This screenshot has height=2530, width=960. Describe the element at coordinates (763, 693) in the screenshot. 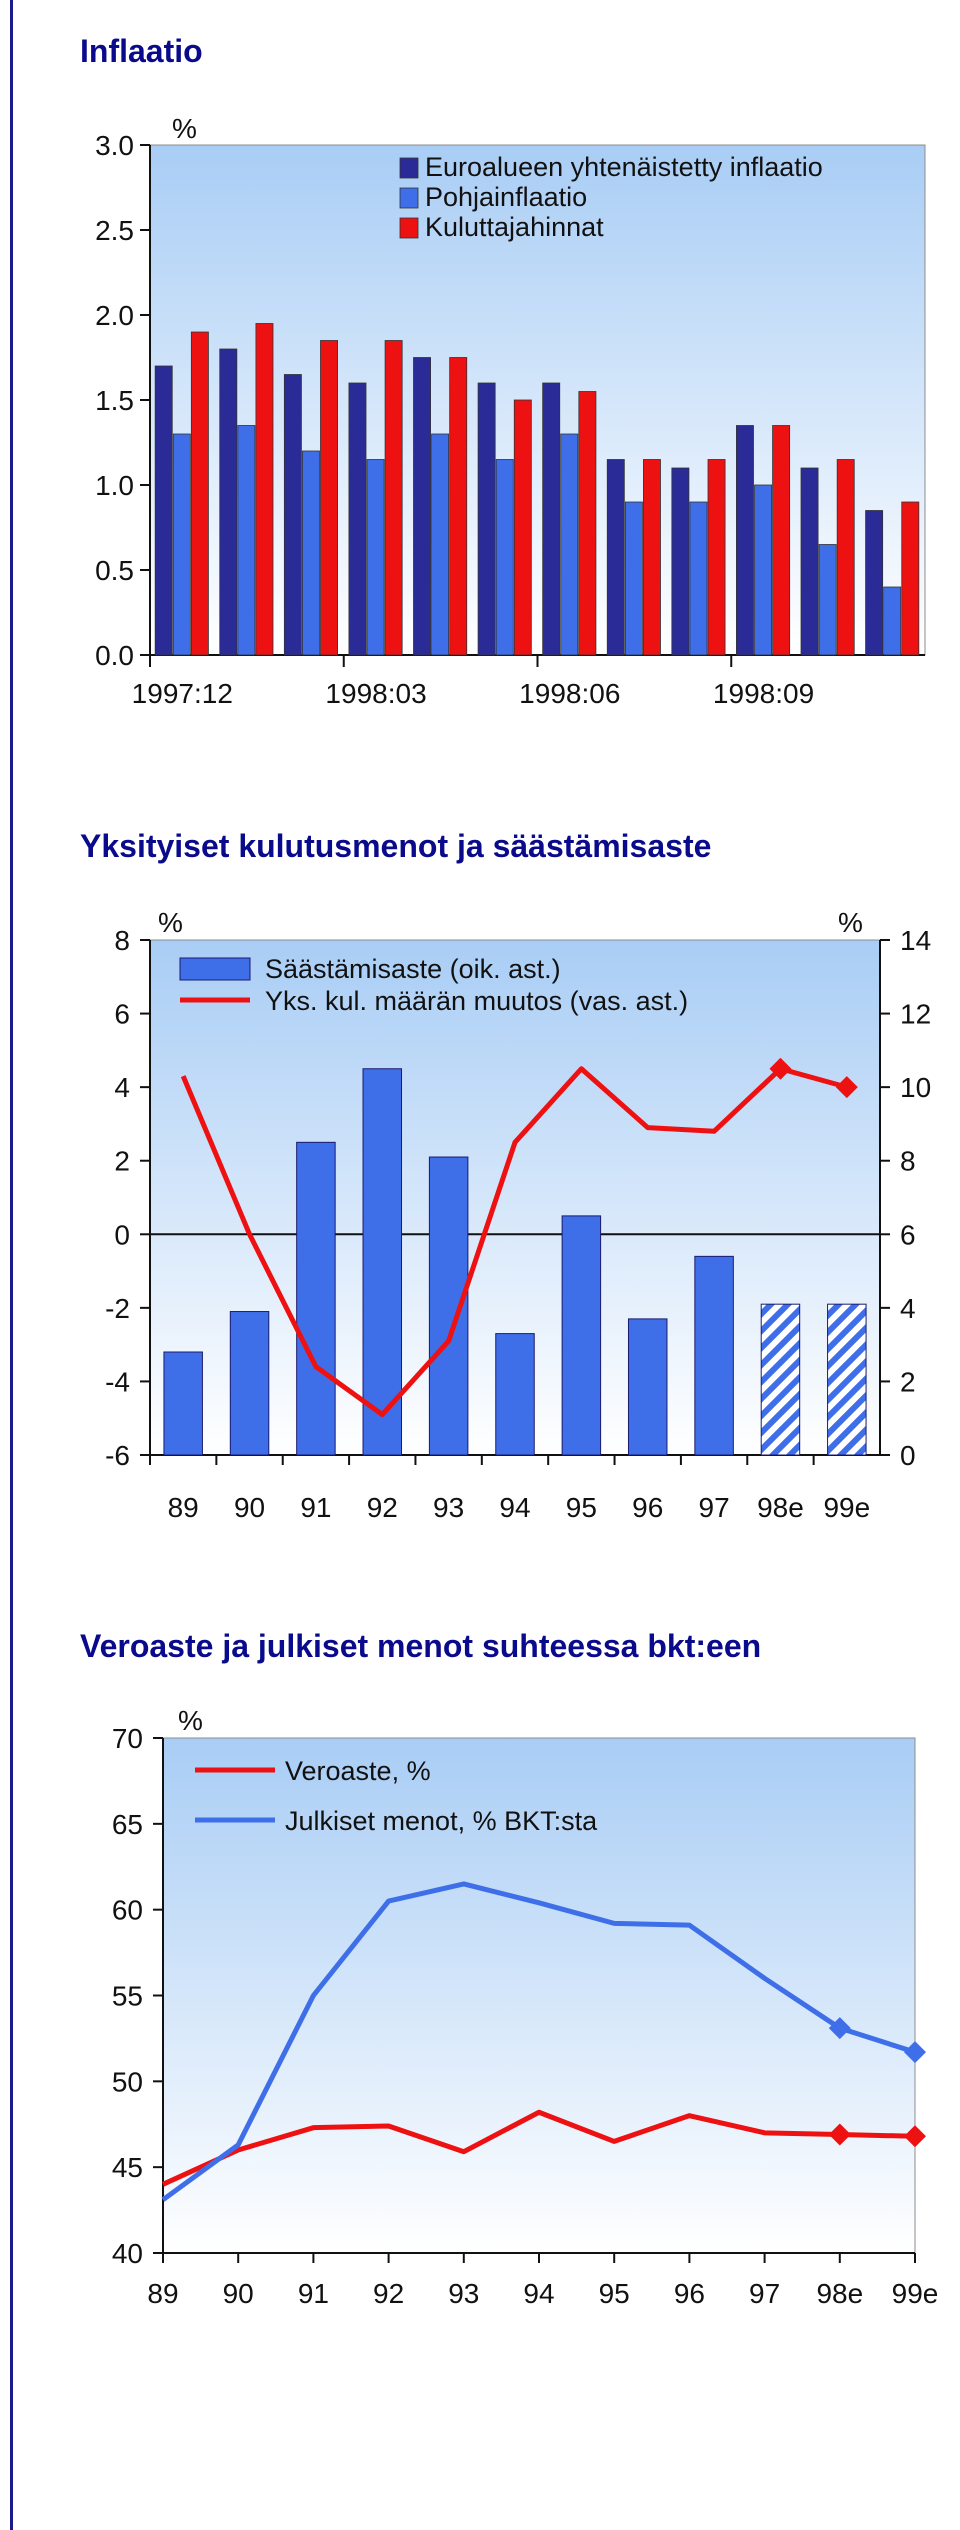

I see `x-tick-label: 1998:09` at that location.